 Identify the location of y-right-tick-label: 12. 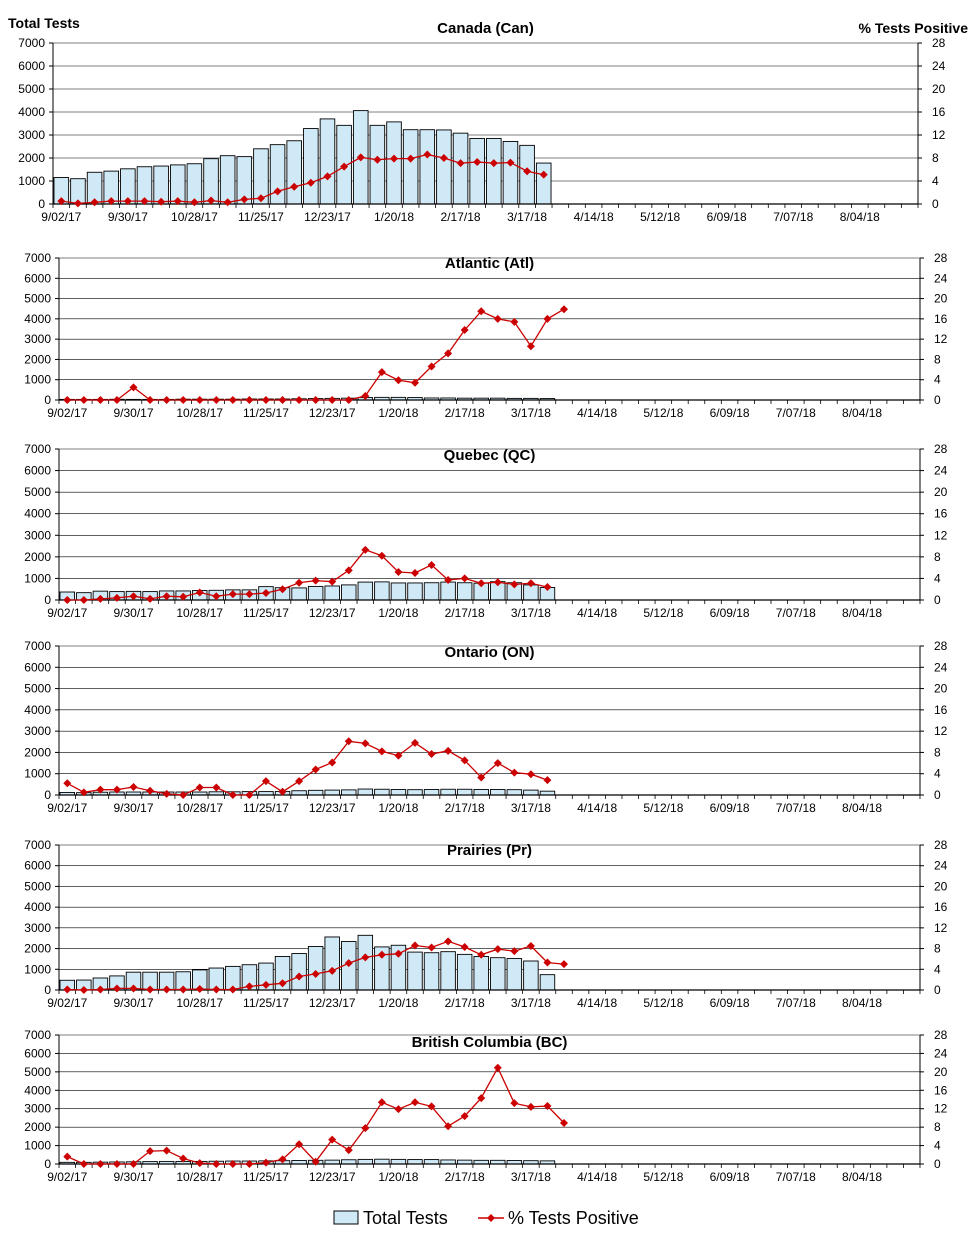
(939, 135).